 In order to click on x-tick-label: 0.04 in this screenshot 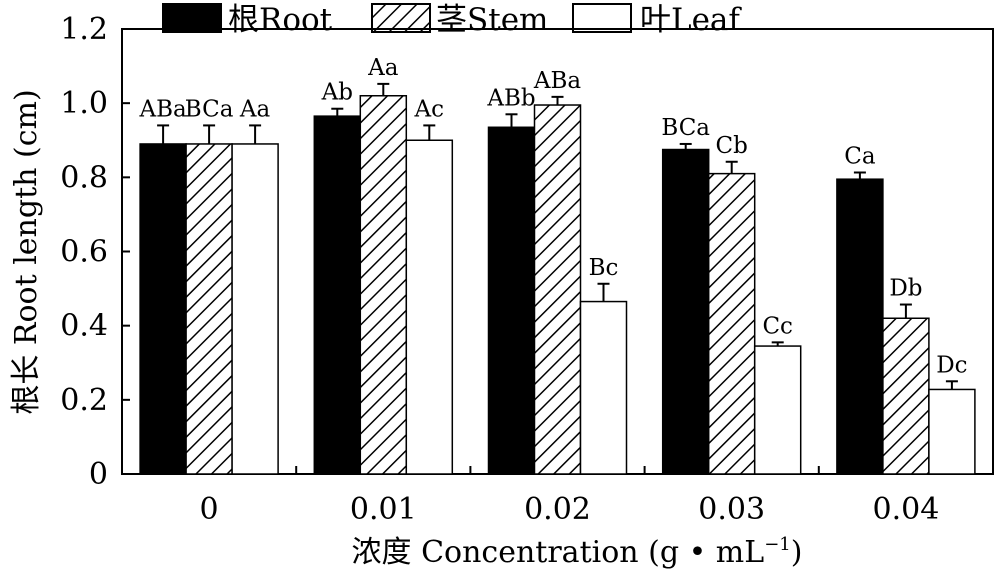, I will do `click(906, 509)`.